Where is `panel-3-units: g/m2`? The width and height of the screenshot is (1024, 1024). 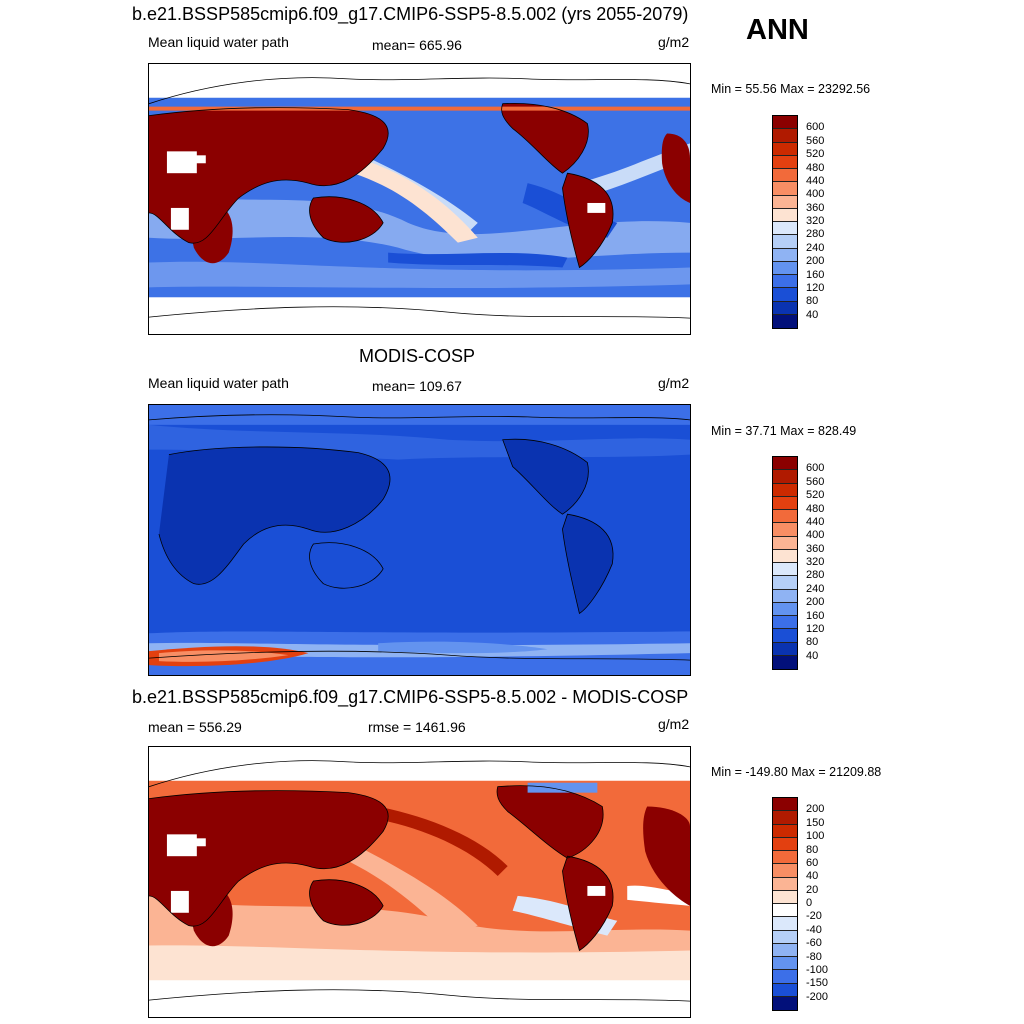
panel-3-units: g/m2 is located at coordinates (674, 724).